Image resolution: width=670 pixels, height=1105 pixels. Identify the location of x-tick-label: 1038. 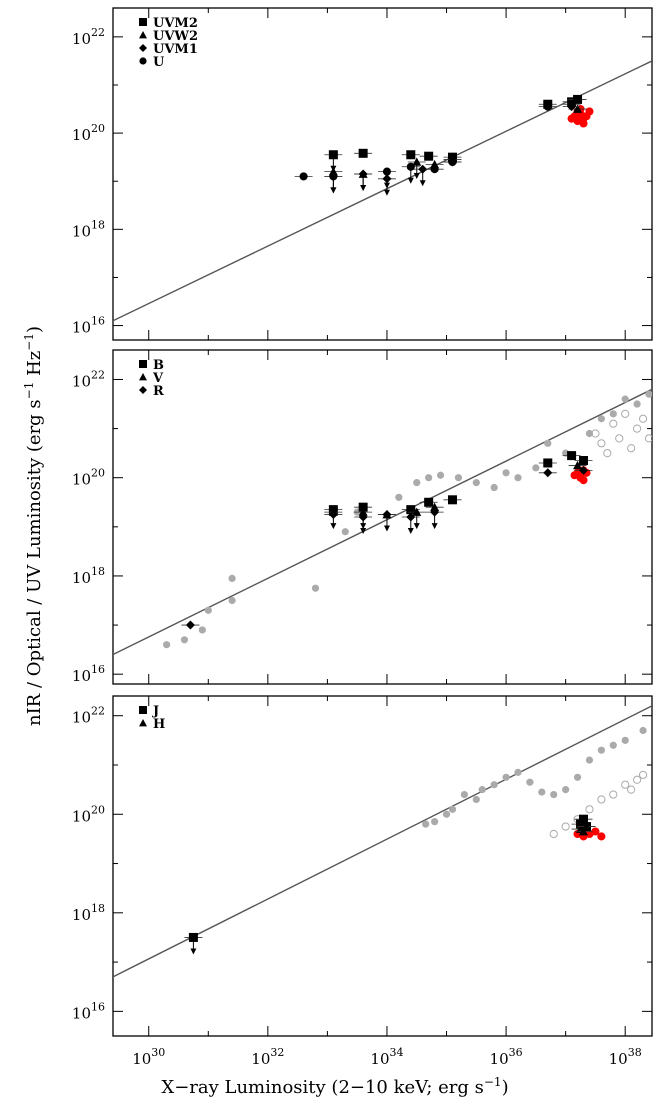
(625, 1057).